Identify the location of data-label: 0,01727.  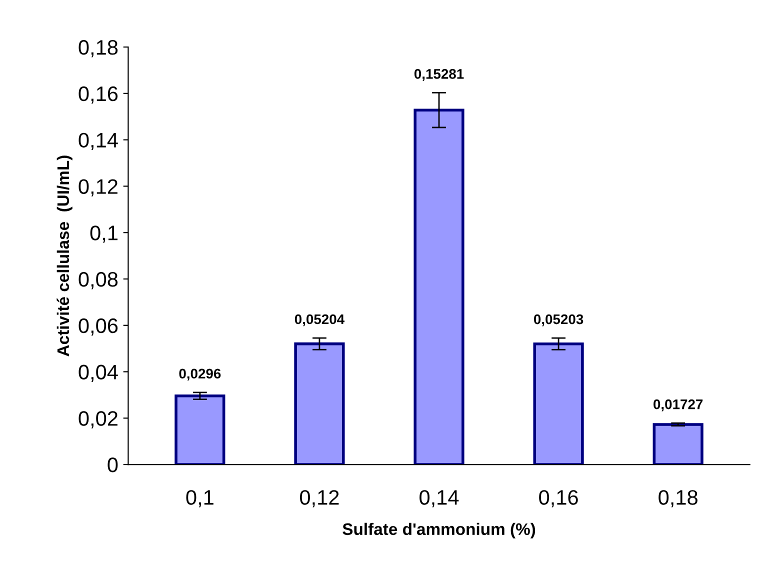
(678, 405).